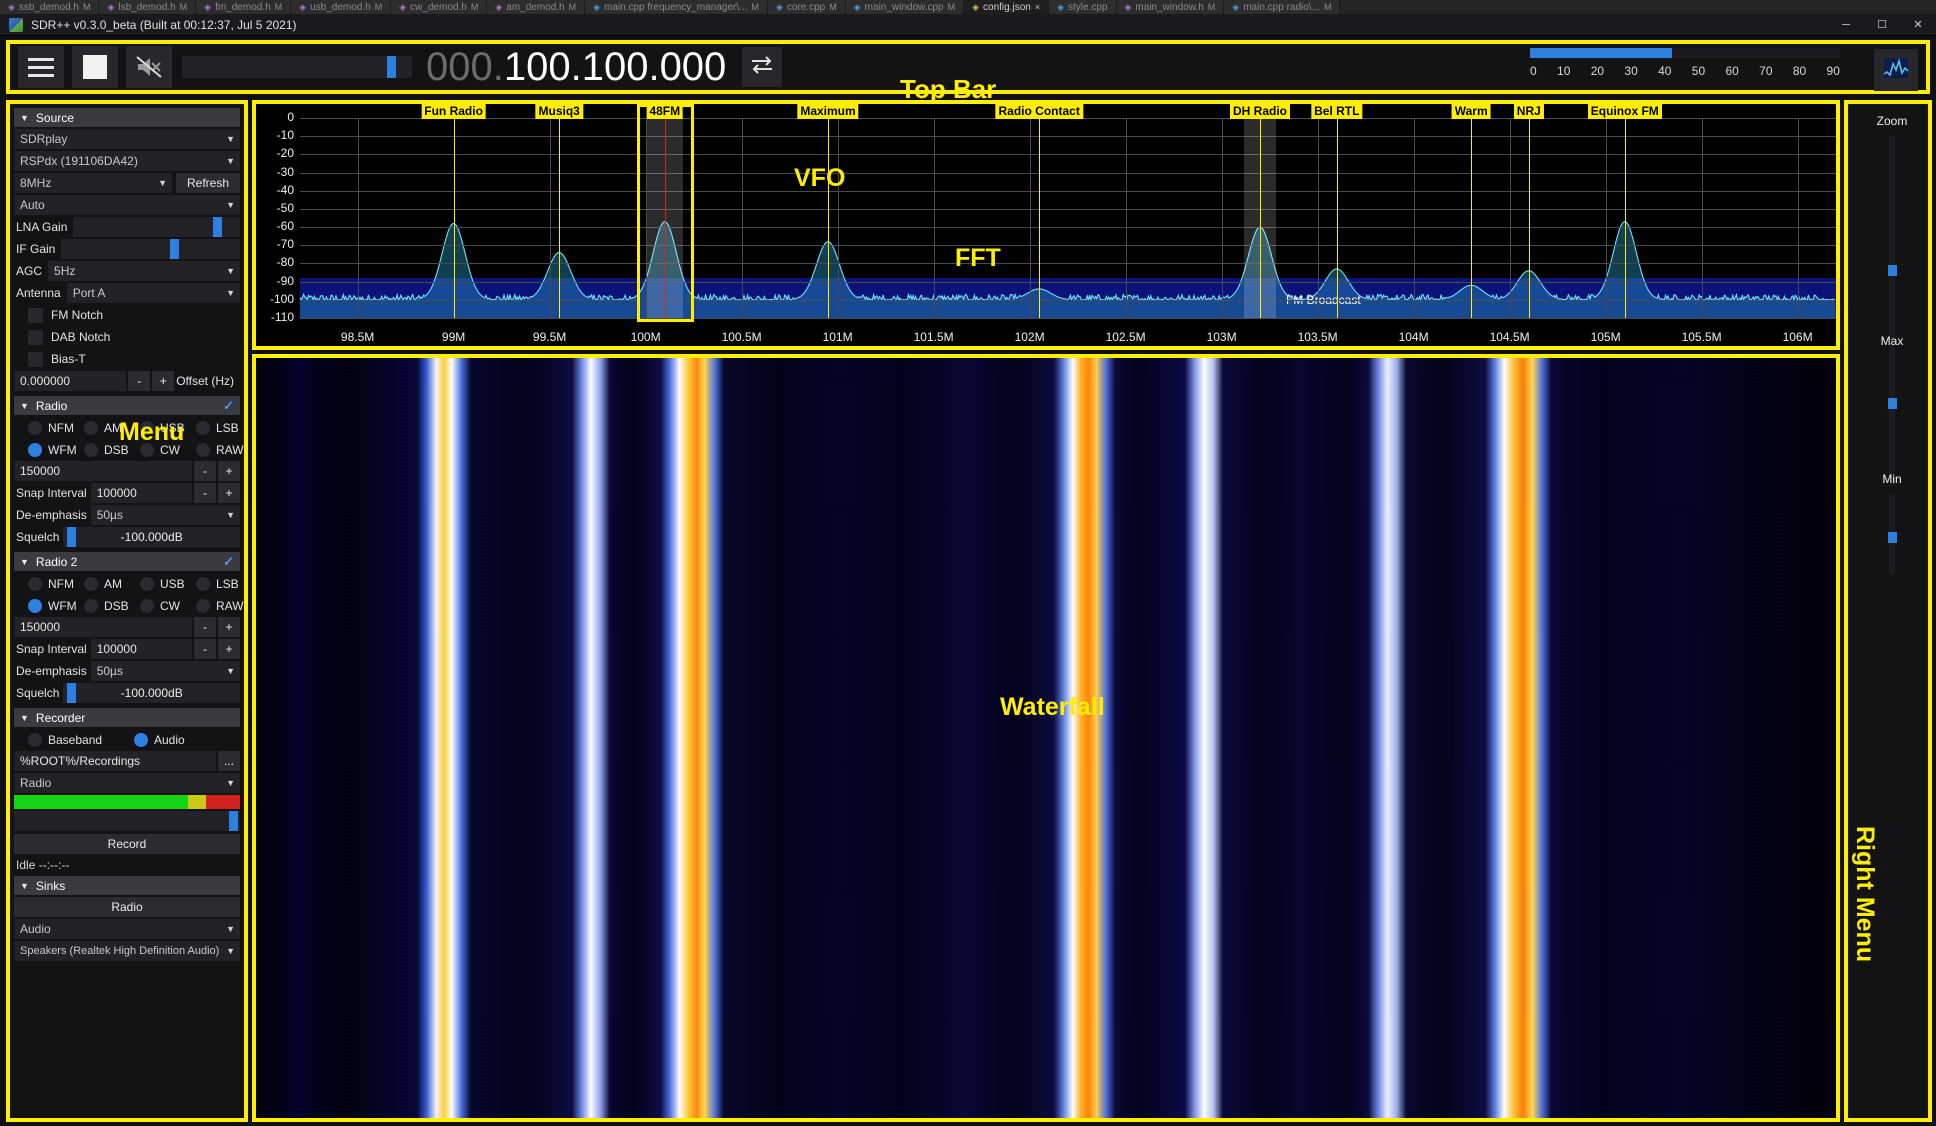 The height and width of the screenshot is (1126, 1936). Describe the element at coordinates (103, 471) in the screenshot. I see `radio-bandwidth-input: 150000` at that location.